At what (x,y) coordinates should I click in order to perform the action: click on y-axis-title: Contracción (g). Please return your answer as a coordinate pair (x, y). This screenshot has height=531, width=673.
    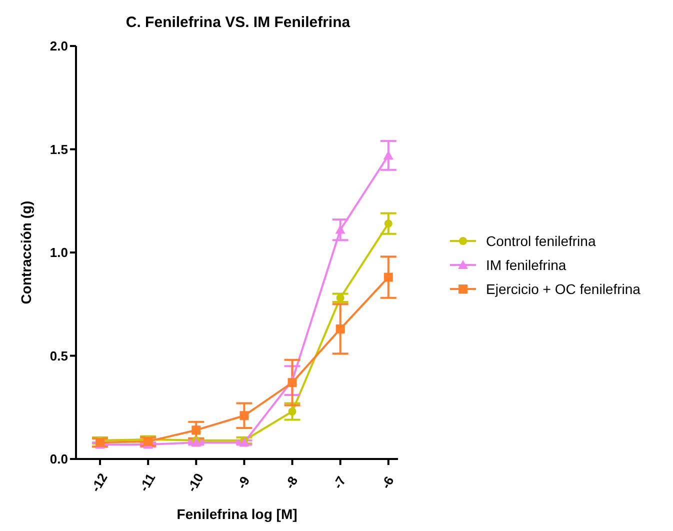
    Looking at the image, I should click on (26, 252).